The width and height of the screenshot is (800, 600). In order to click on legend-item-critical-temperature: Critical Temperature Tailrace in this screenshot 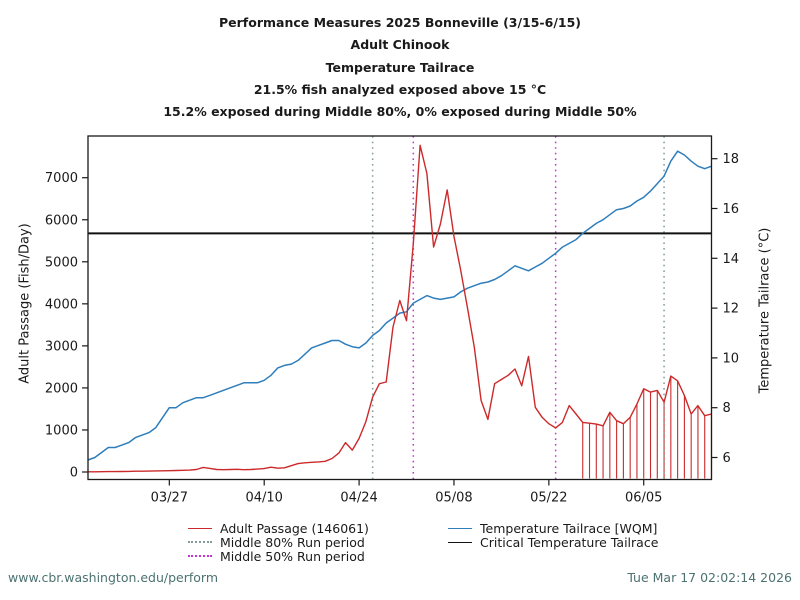, I will do `click(553, 542)`.